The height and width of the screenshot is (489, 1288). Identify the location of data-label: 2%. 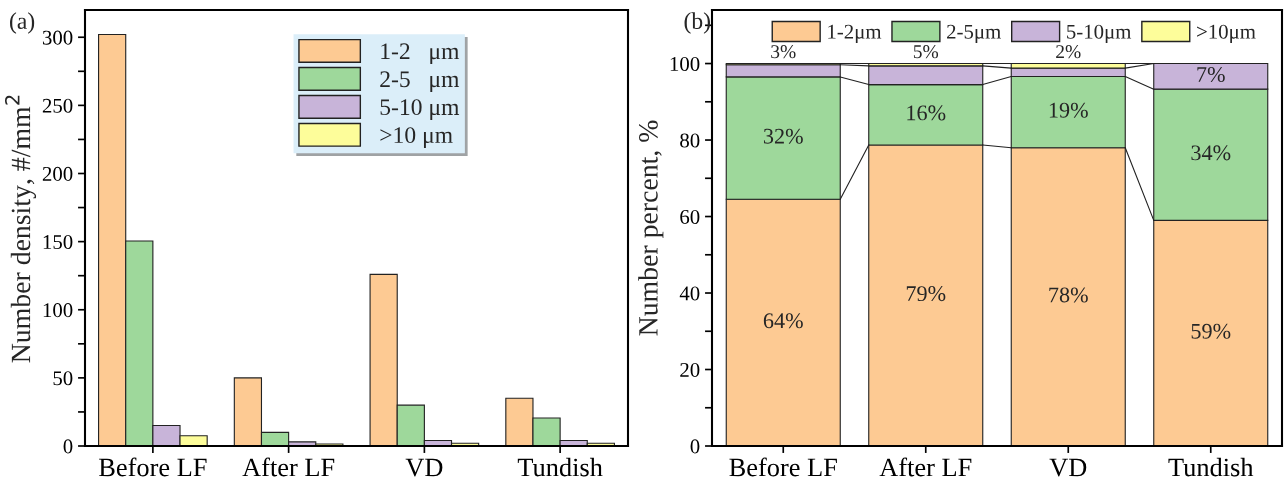
(1068, 52).